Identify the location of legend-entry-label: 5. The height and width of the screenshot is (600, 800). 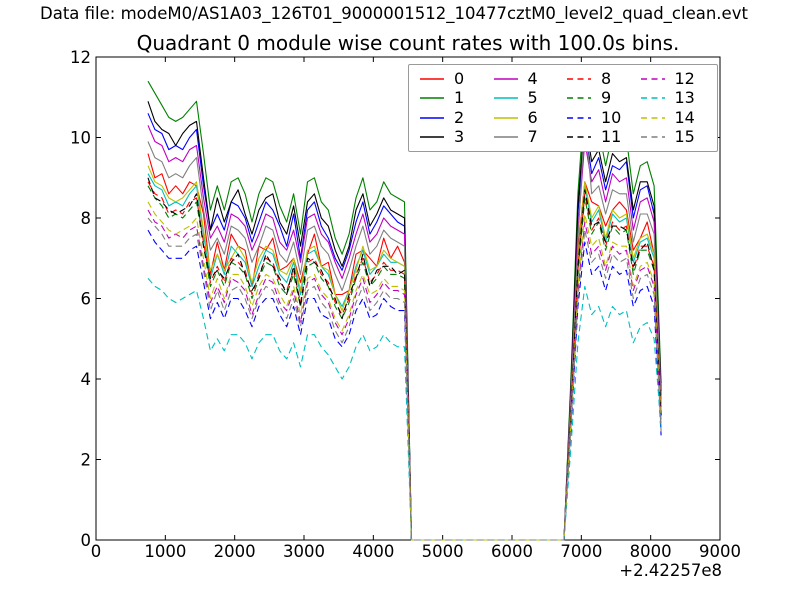
(532, 98).